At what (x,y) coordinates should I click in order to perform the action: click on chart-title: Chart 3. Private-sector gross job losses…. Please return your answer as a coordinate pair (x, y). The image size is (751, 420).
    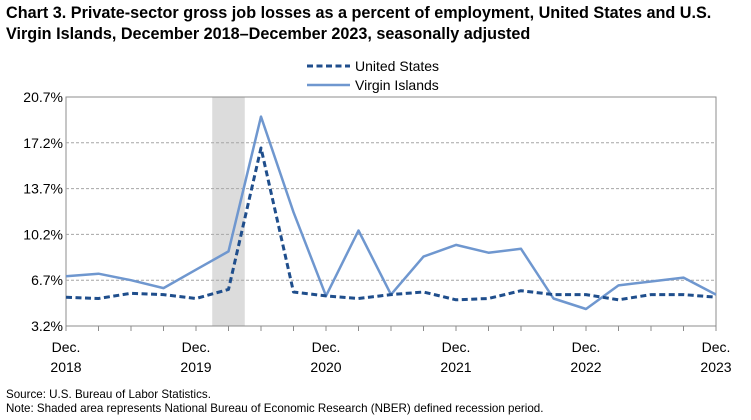
    Looking at the image, I should click on (359, 23).